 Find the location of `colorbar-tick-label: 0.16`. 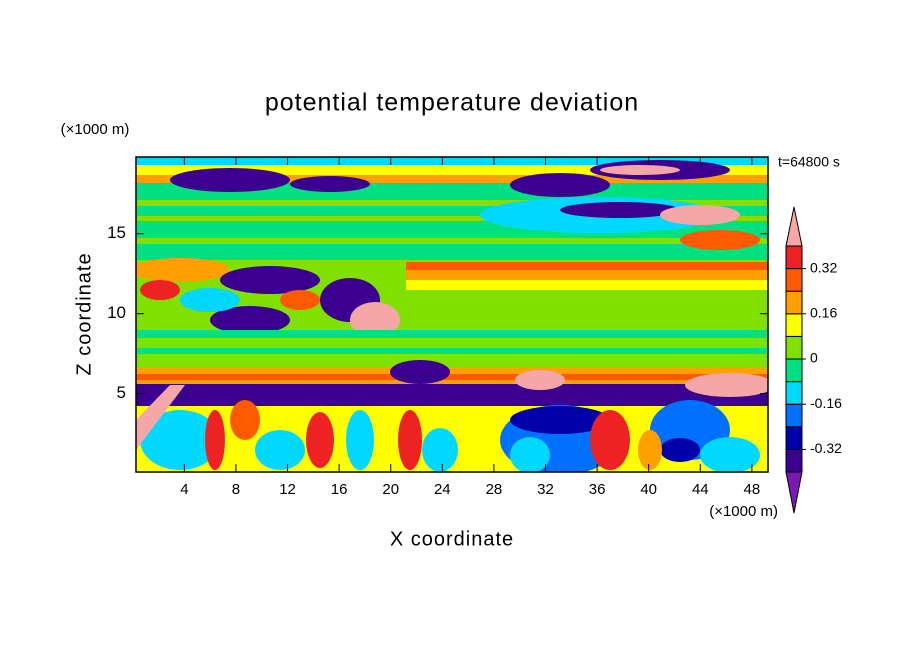

colorbar-tick-label: 0.16 is located at coordinates (823, 313).